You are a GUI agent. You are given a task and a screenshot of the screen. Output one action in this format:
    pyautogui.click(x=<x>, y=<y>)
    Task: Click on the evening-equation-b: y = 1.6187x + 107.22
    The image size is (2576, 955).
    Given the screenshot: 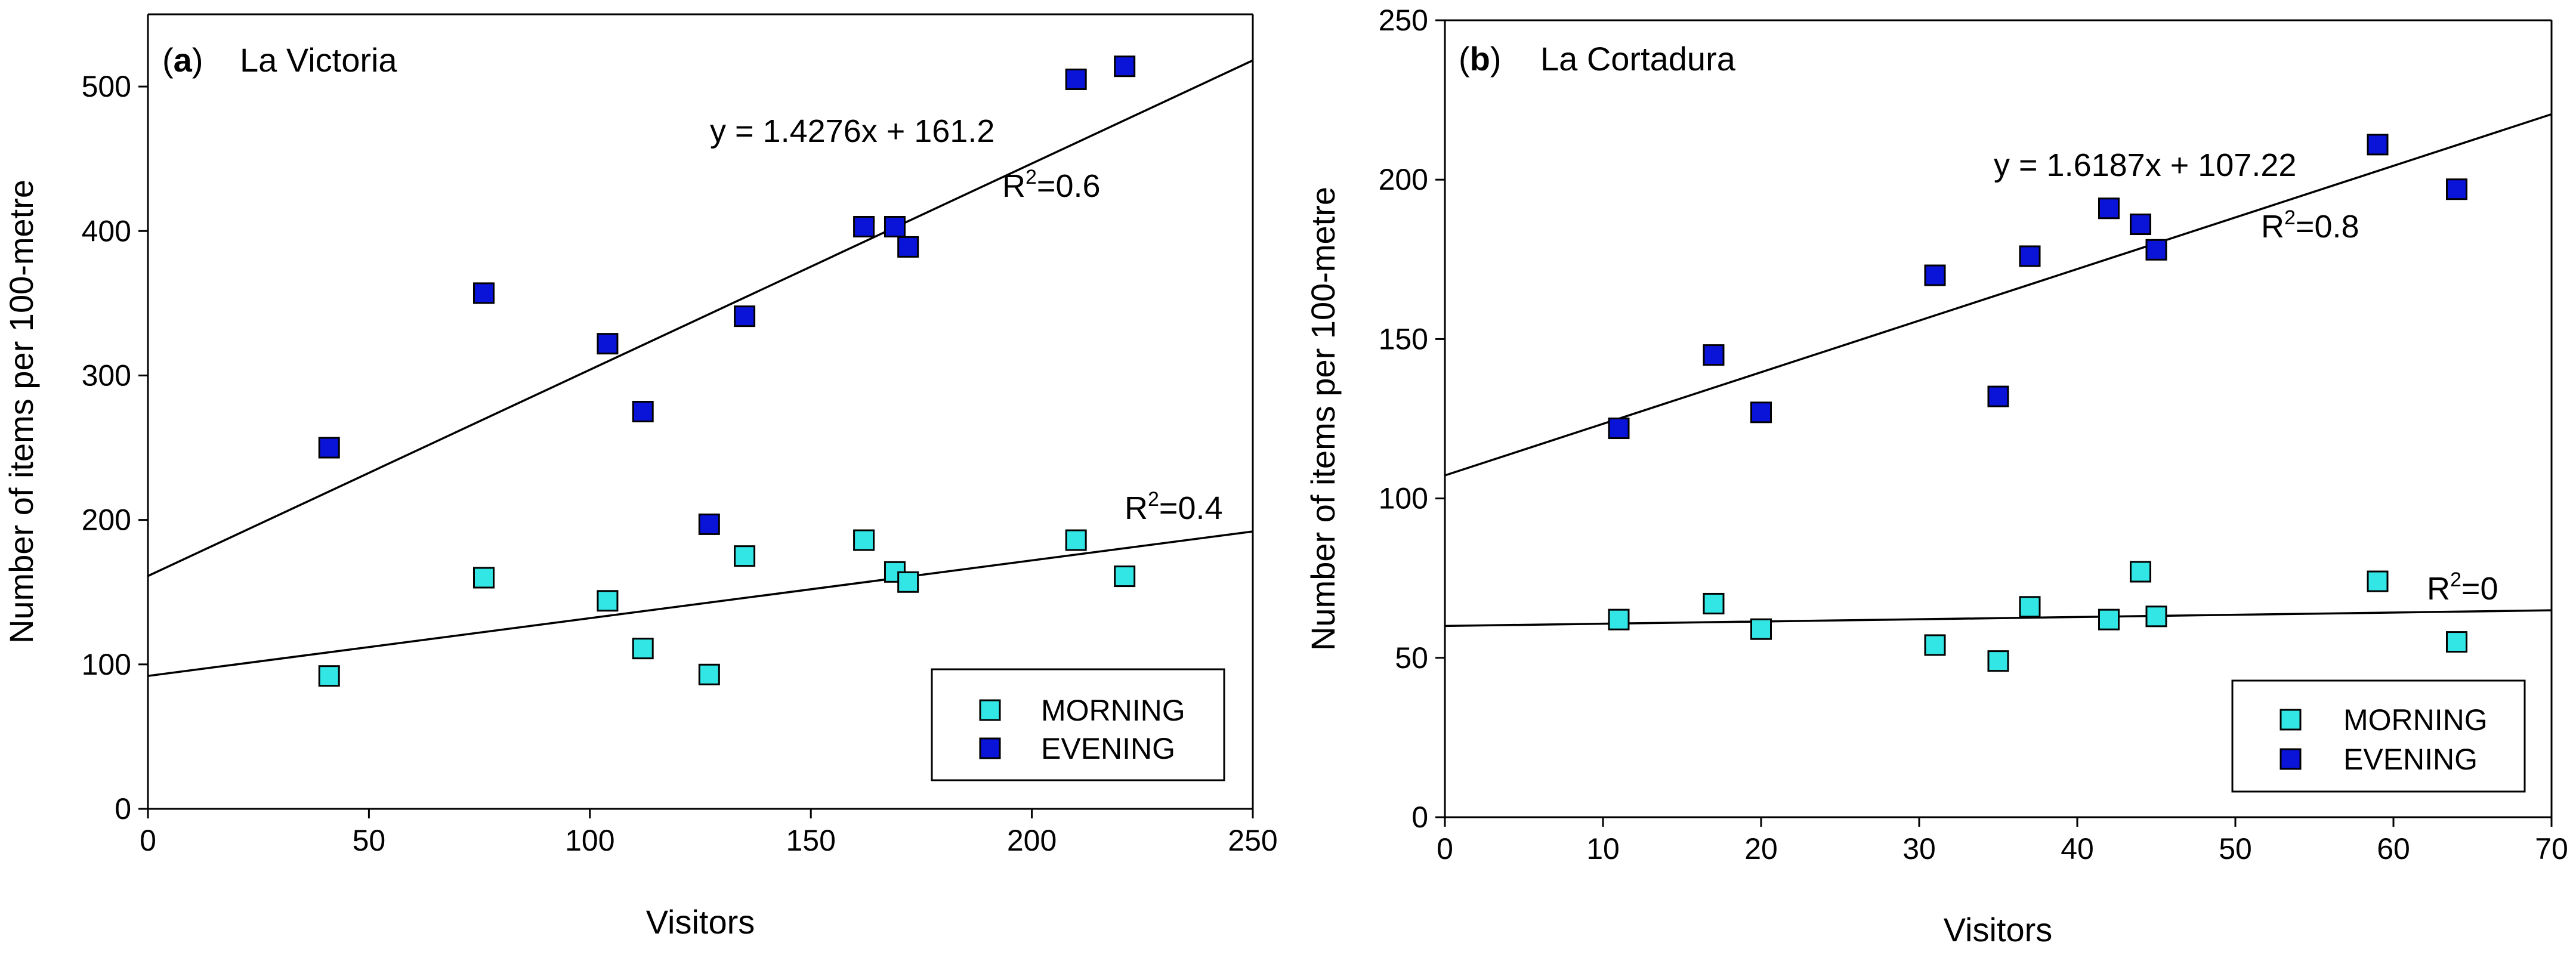 What is the action you would take?
    pyautogui.click(x=2145, y=165)
    